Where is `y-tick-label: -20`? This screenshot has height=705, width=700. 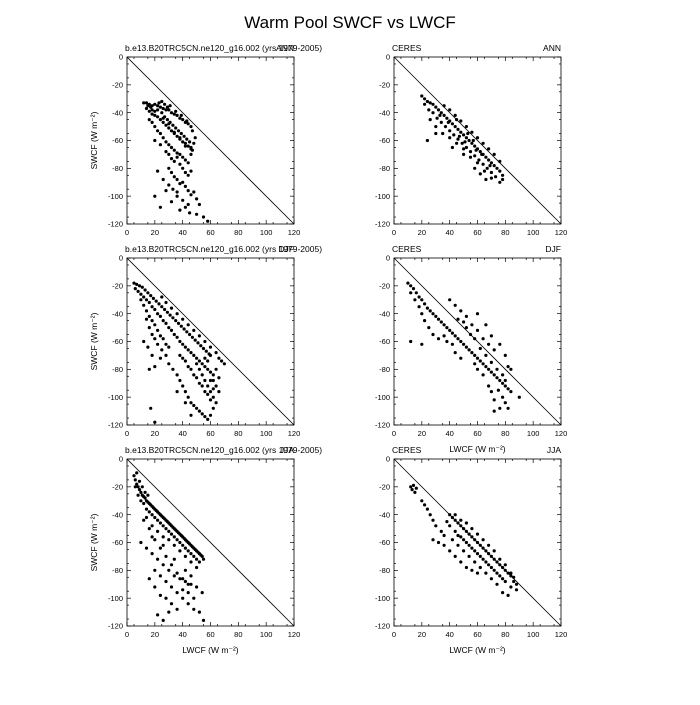 y-tick-label: -20 is located at coordinates (117, 486).